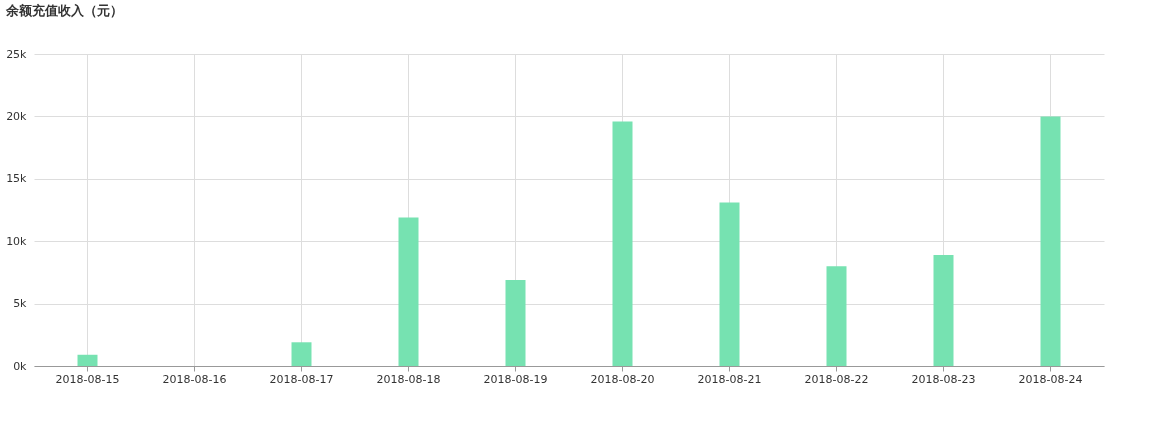 This screenshot has width=1169, height=443. I want to click on x-tick-label: 2018-08-23, so click(943, 379).